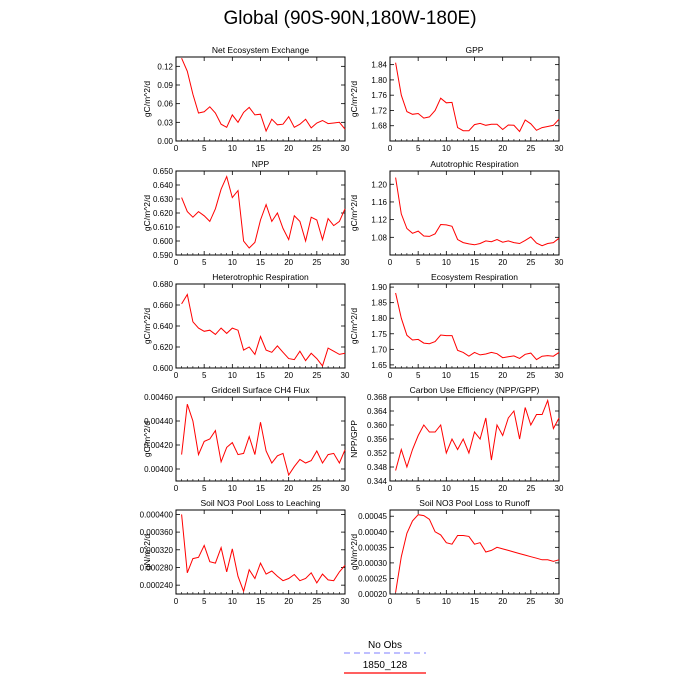  Describe the element at coordinates (559, 148) in the screenshot. I see `panel-gpp-xtick-label: 30` at that location.